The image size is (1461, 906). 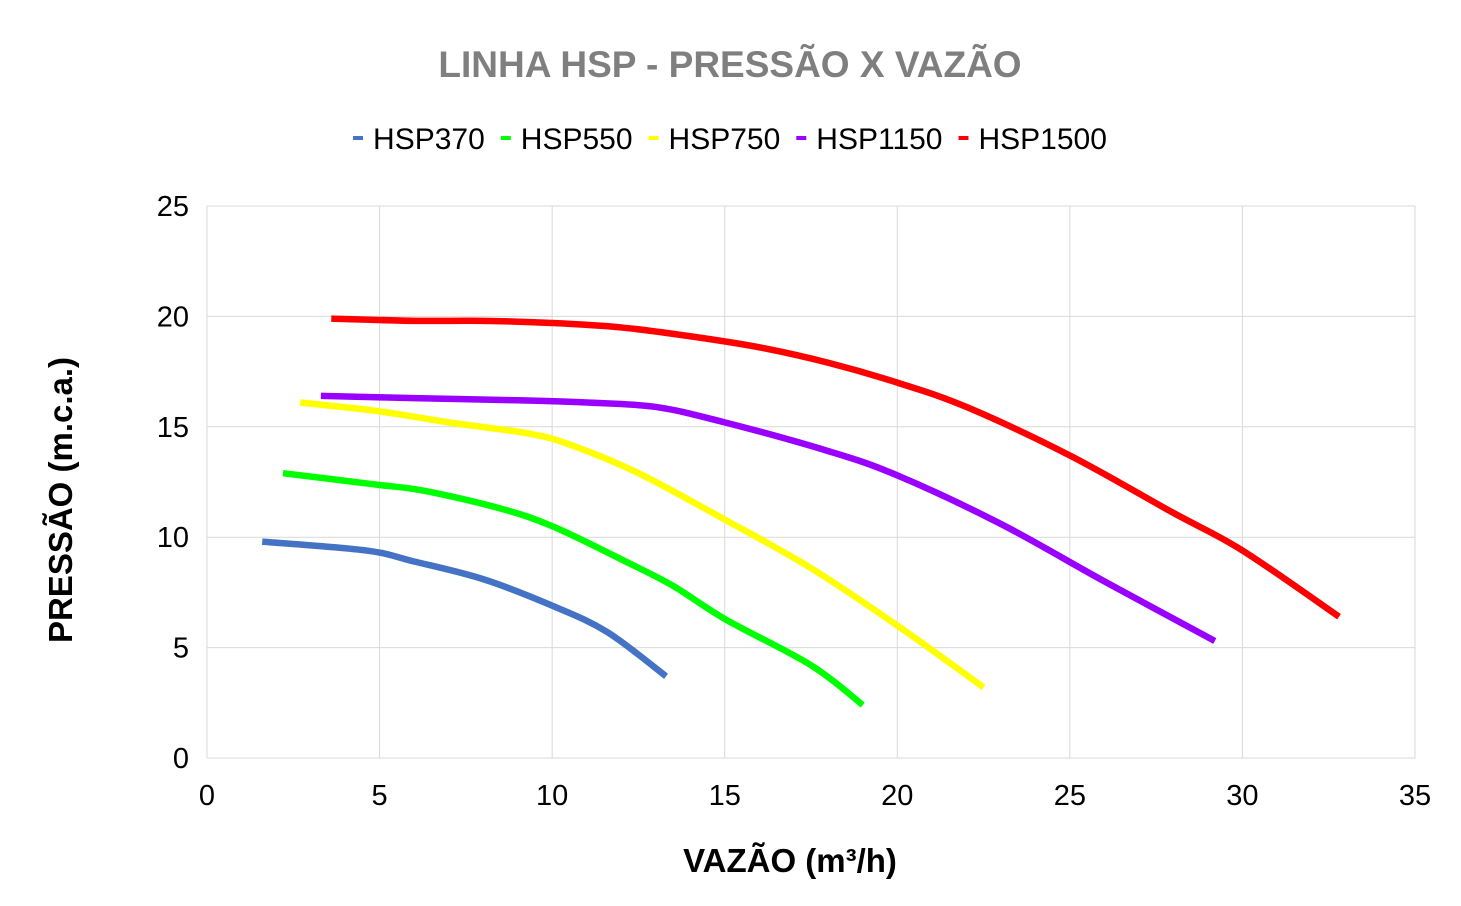 I want to click on x-tick-label: 20, so click(x=897, y=796).